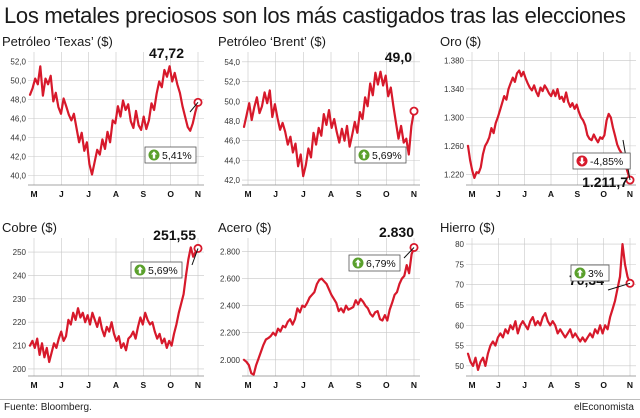 The width and height of the screenshot is (640, 418). Describe the element at coordinates (595, 274) in the screenshot. I see `change-badge-text: 3%` at that location.